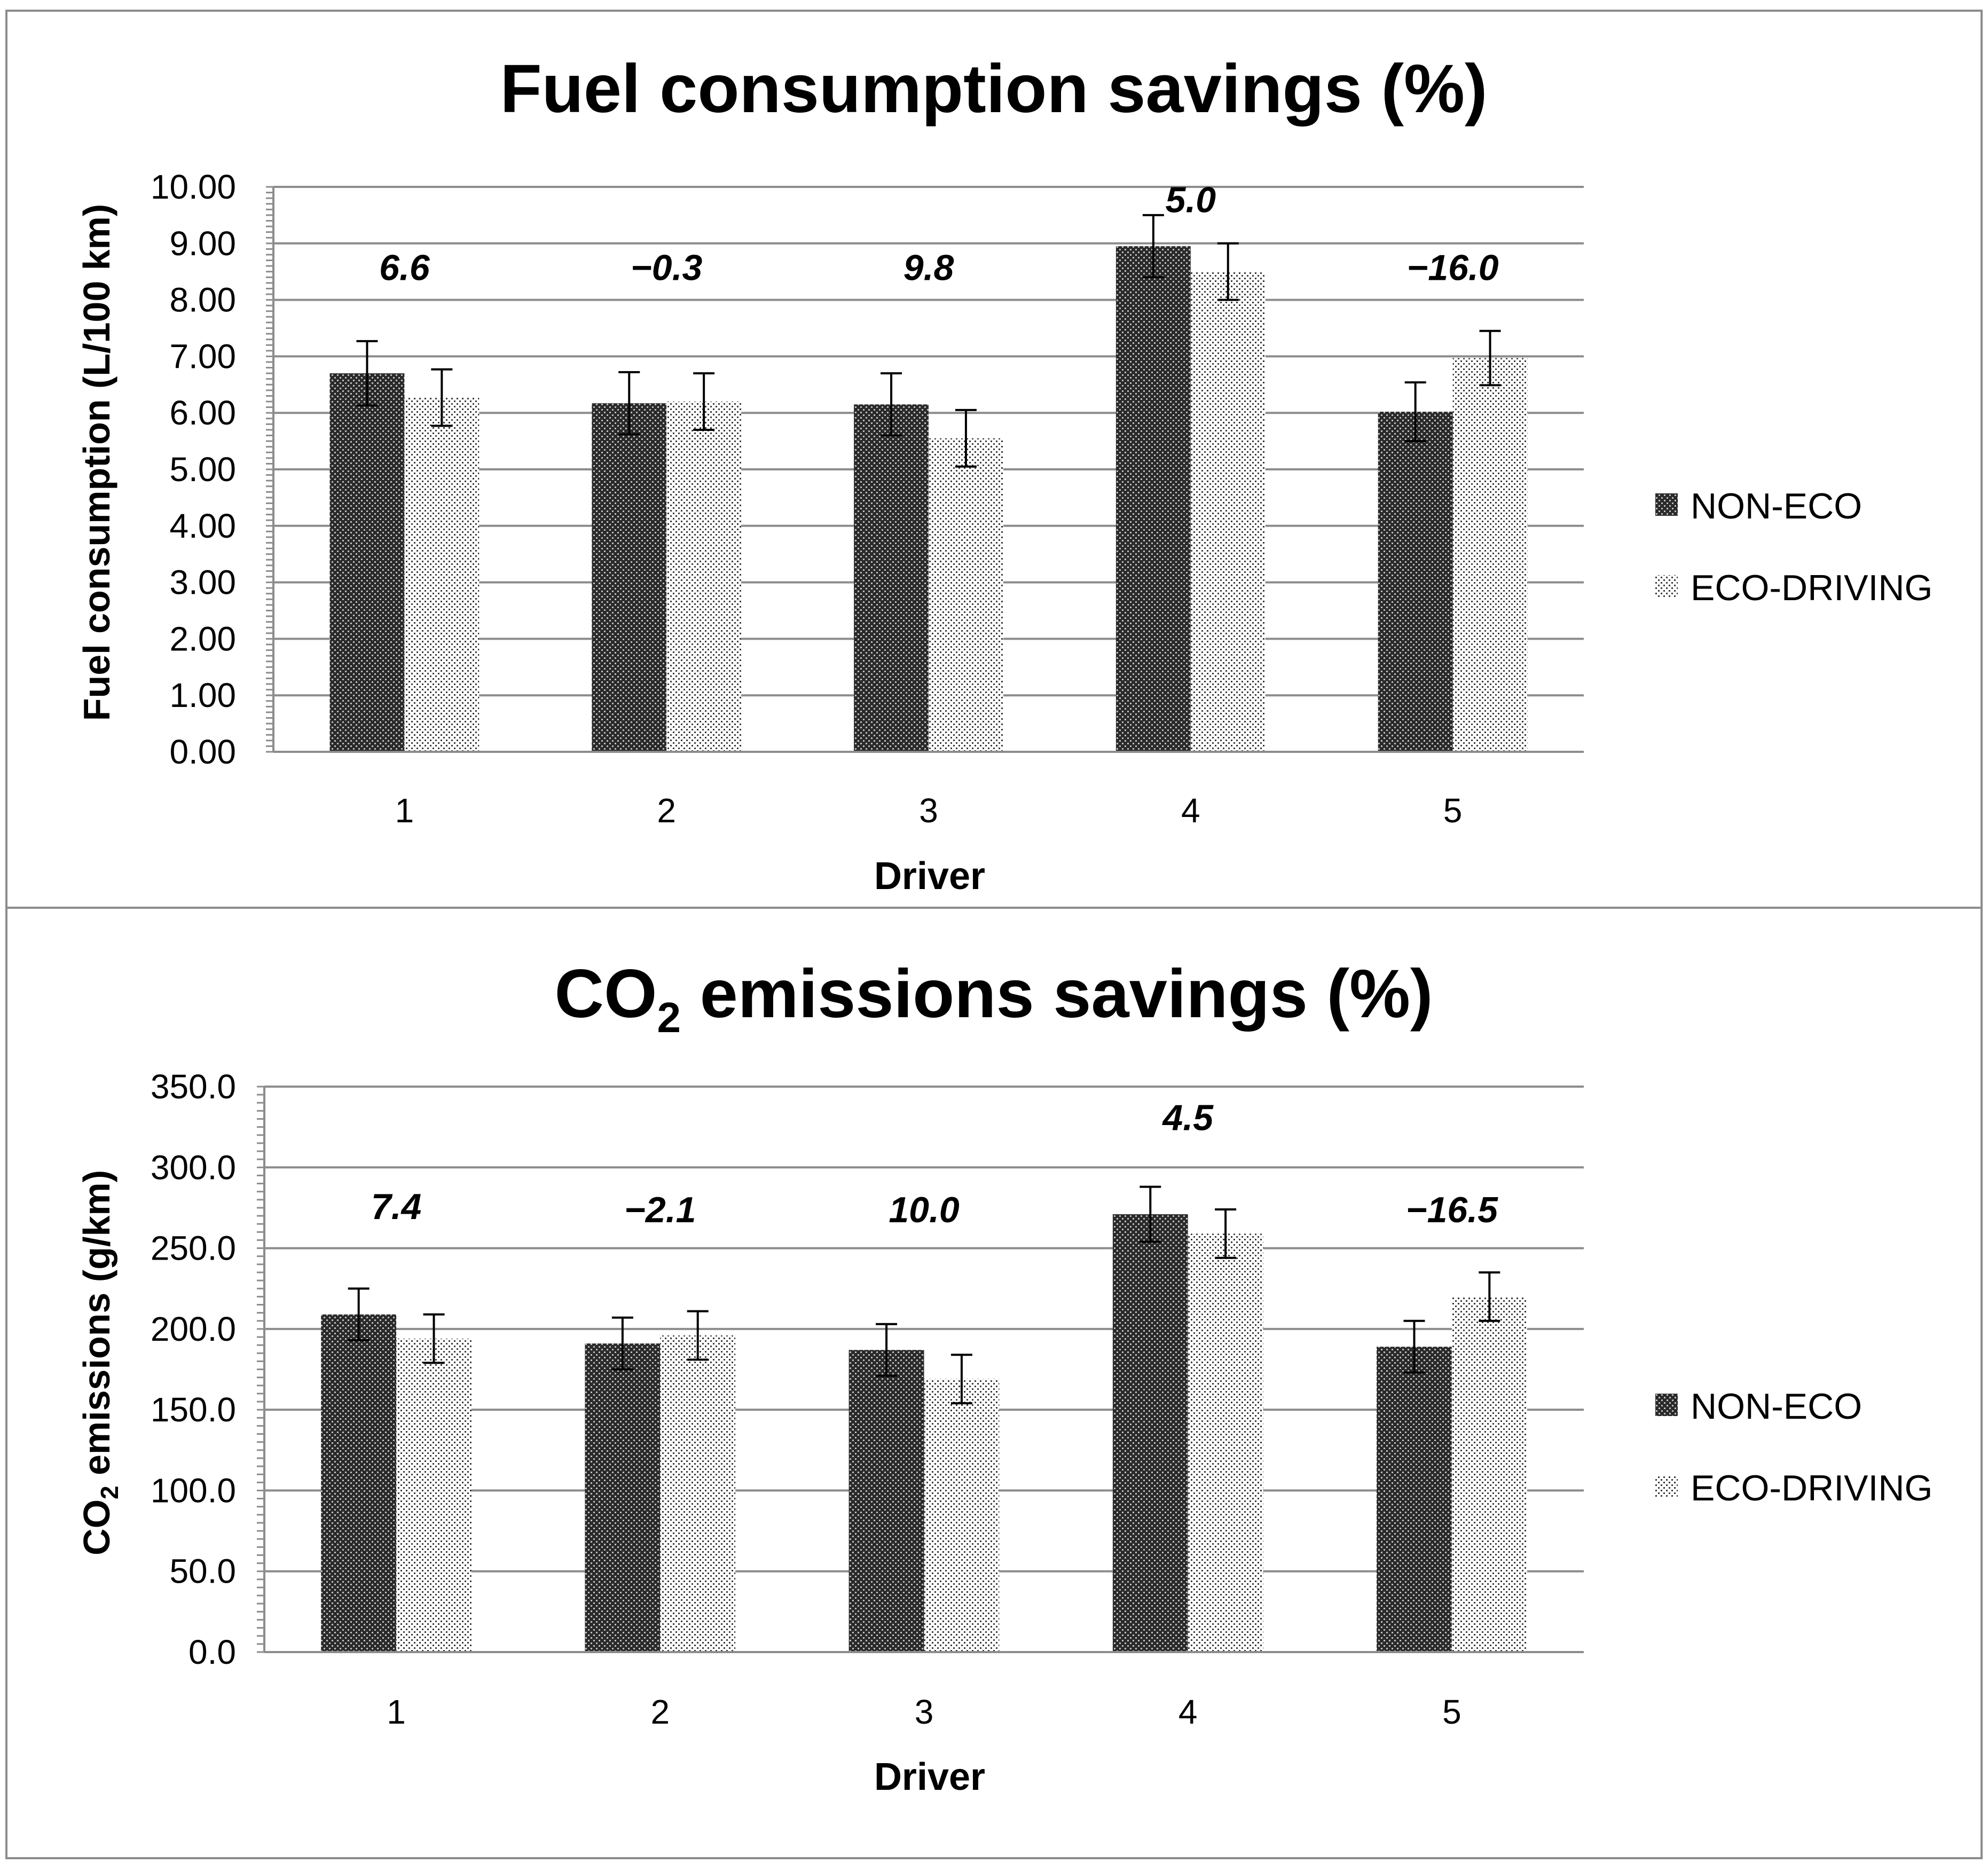 The height and width of the screenshot is (1871, 1988). Describe the element at coordinates (939, 234) in the screenshot. I see `fuel-savings-labels: 6.6 −0.3 9.8 5.0 −16.0` at that location.